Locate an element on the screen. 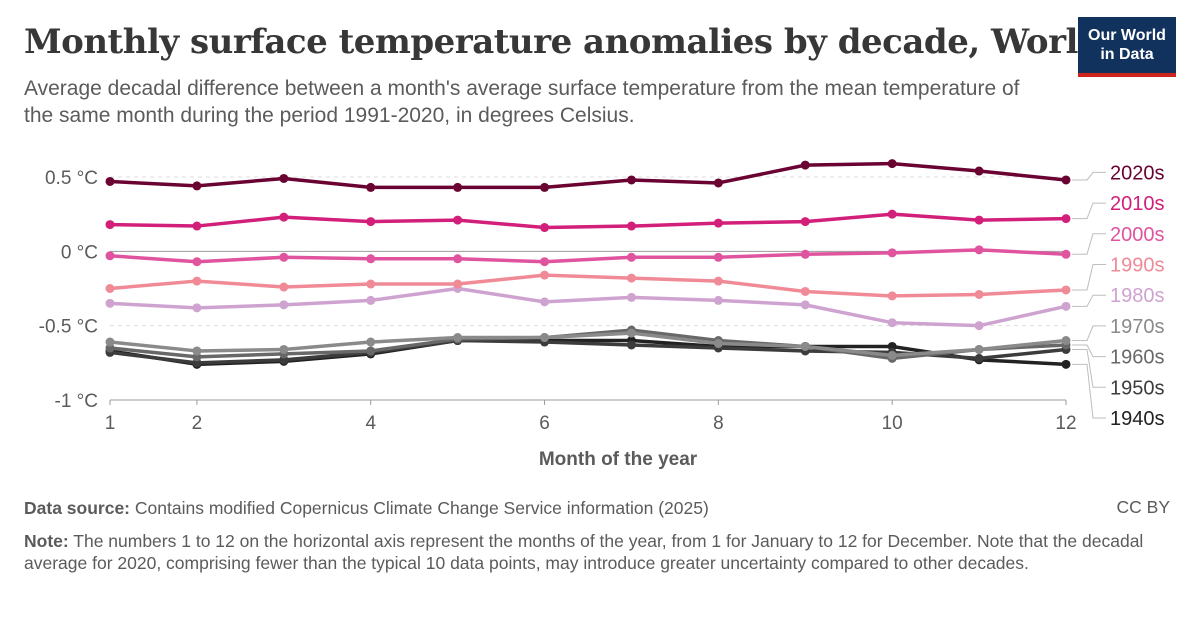 Image resolution: width=1200 pixels, height=627 pixels. legend-label-1990s: 1990s is located at coordinates (1137, 266).